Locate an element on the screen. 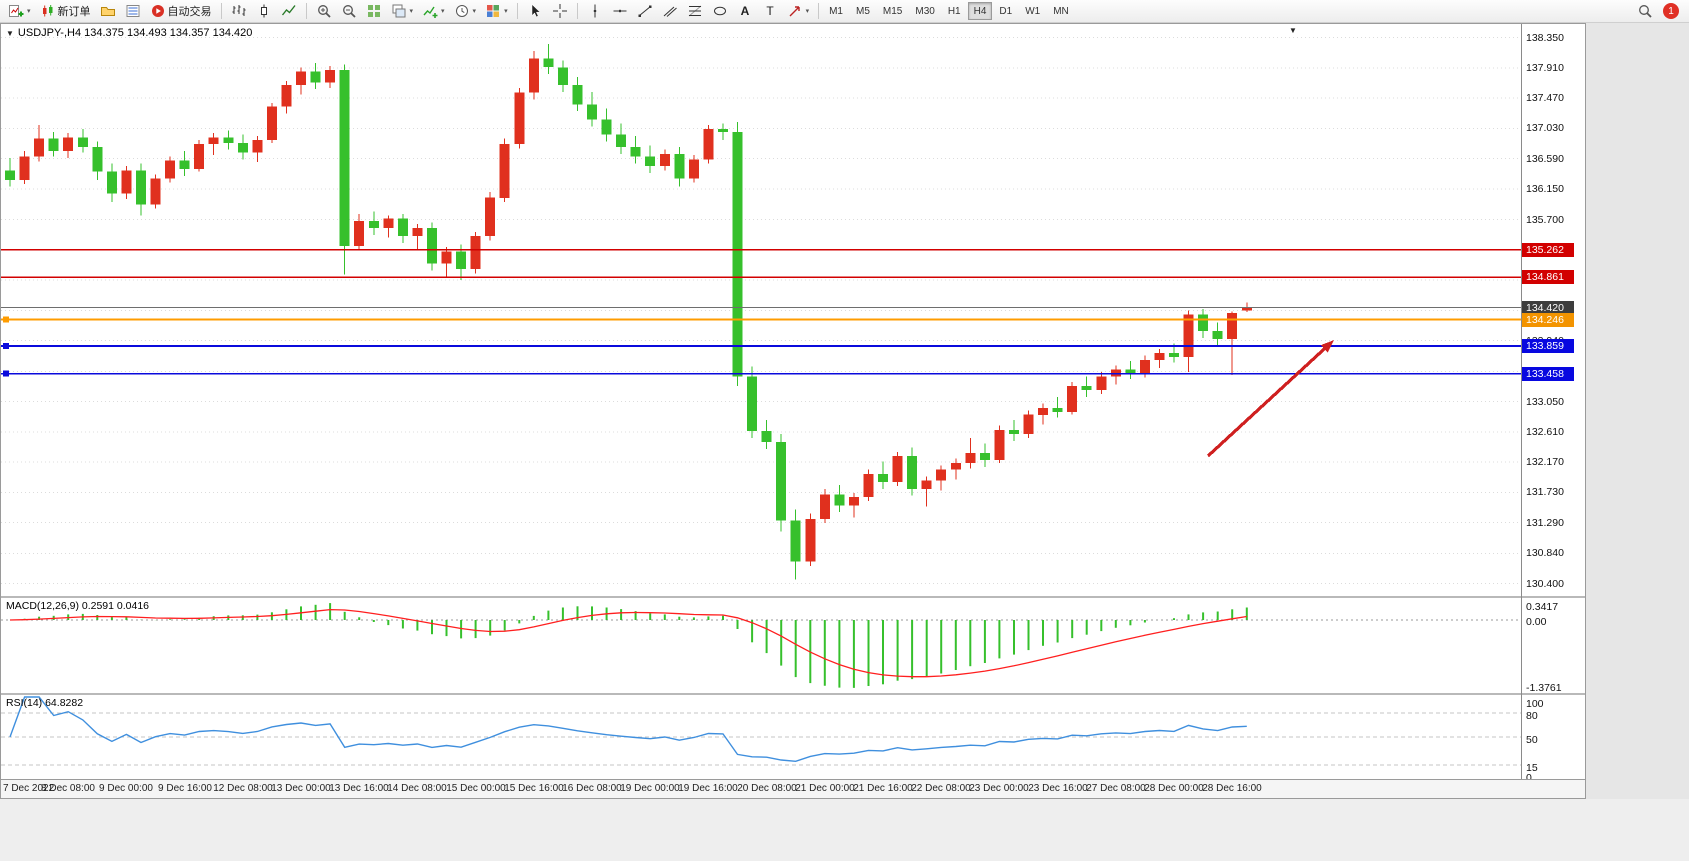 The width and height of the screenshot is (1689, 861). profiles-icon is located at coordinates (108, 11).